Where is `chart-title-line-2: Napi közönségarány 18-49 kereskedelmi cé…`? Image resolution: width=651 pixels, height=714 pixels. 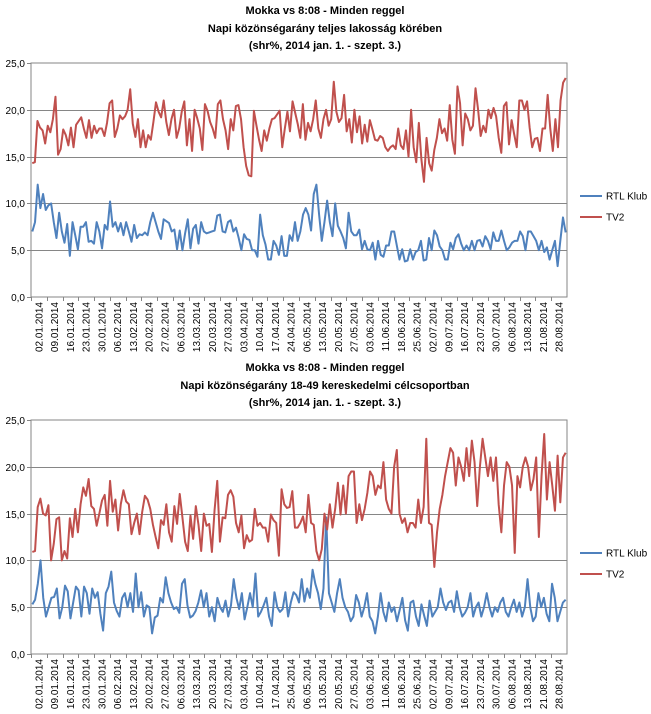 chart-title-line-2: Napi közönségarány 18-49 kereskedelmi cé… is located at coordinates (324, 386).